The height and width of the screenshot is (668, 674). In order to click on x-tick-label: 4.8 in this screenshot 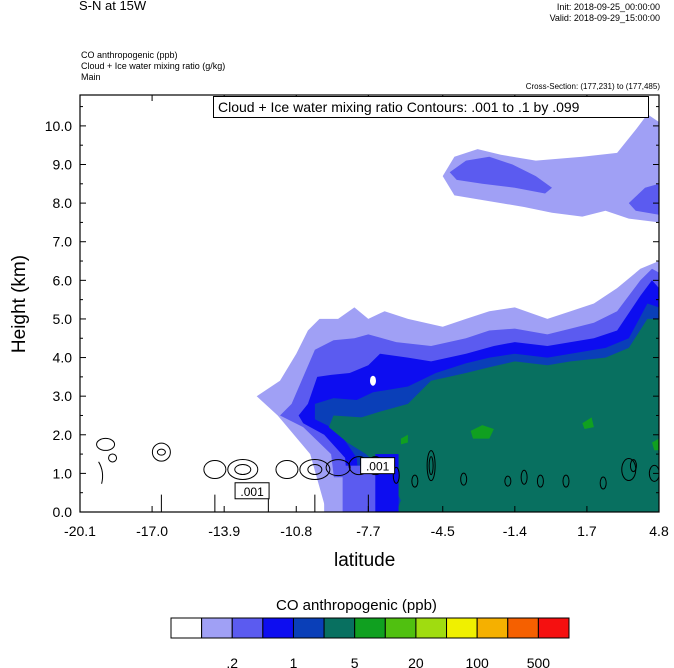, I will do `click(659, 531)`.